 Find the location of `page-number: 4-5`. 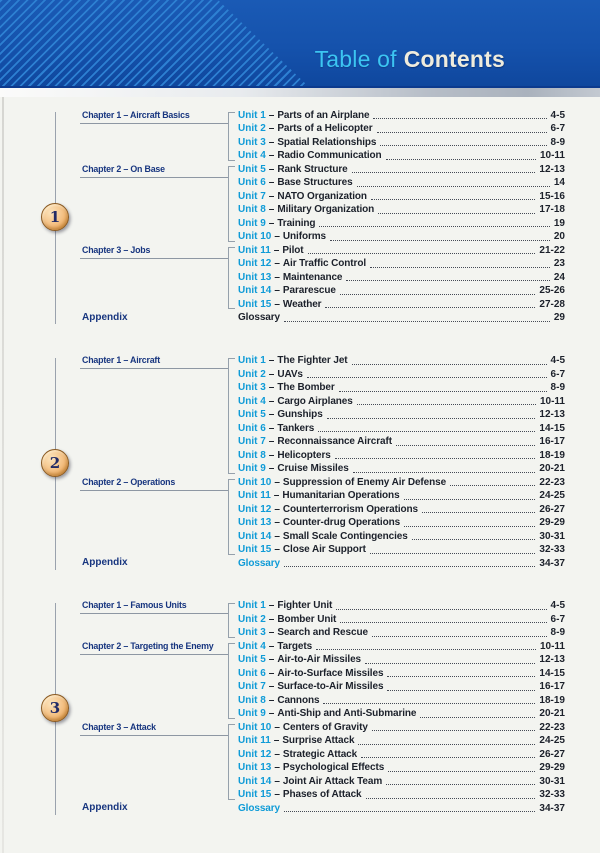

page-number: 4-5 is located at coordinates (557, 605).